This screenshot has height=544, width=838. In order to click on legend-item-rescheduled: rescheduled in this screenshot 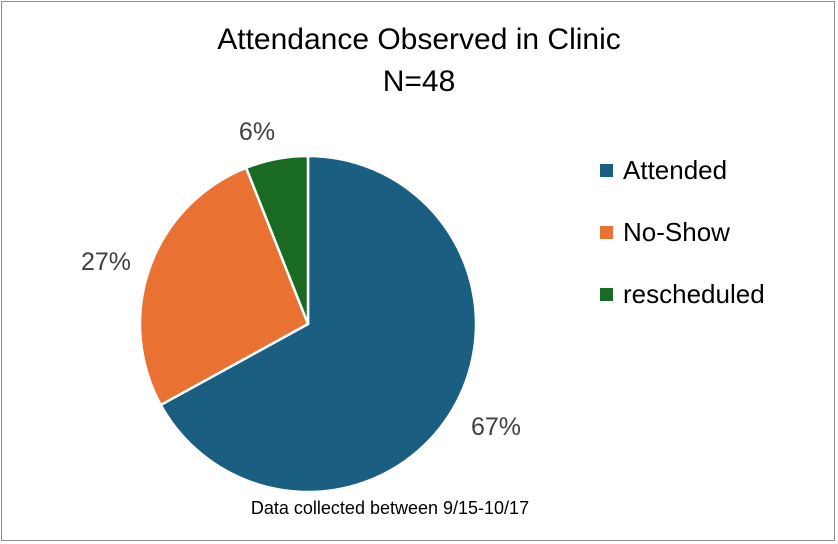, I will do `click(682, 294)`.